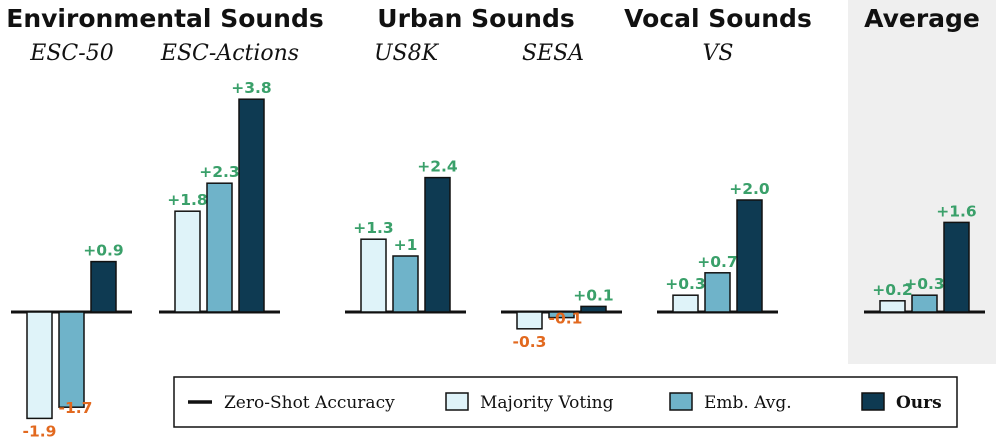  I want to click on value-label-emb-avg-vs: +0.7, so click(717, 262).